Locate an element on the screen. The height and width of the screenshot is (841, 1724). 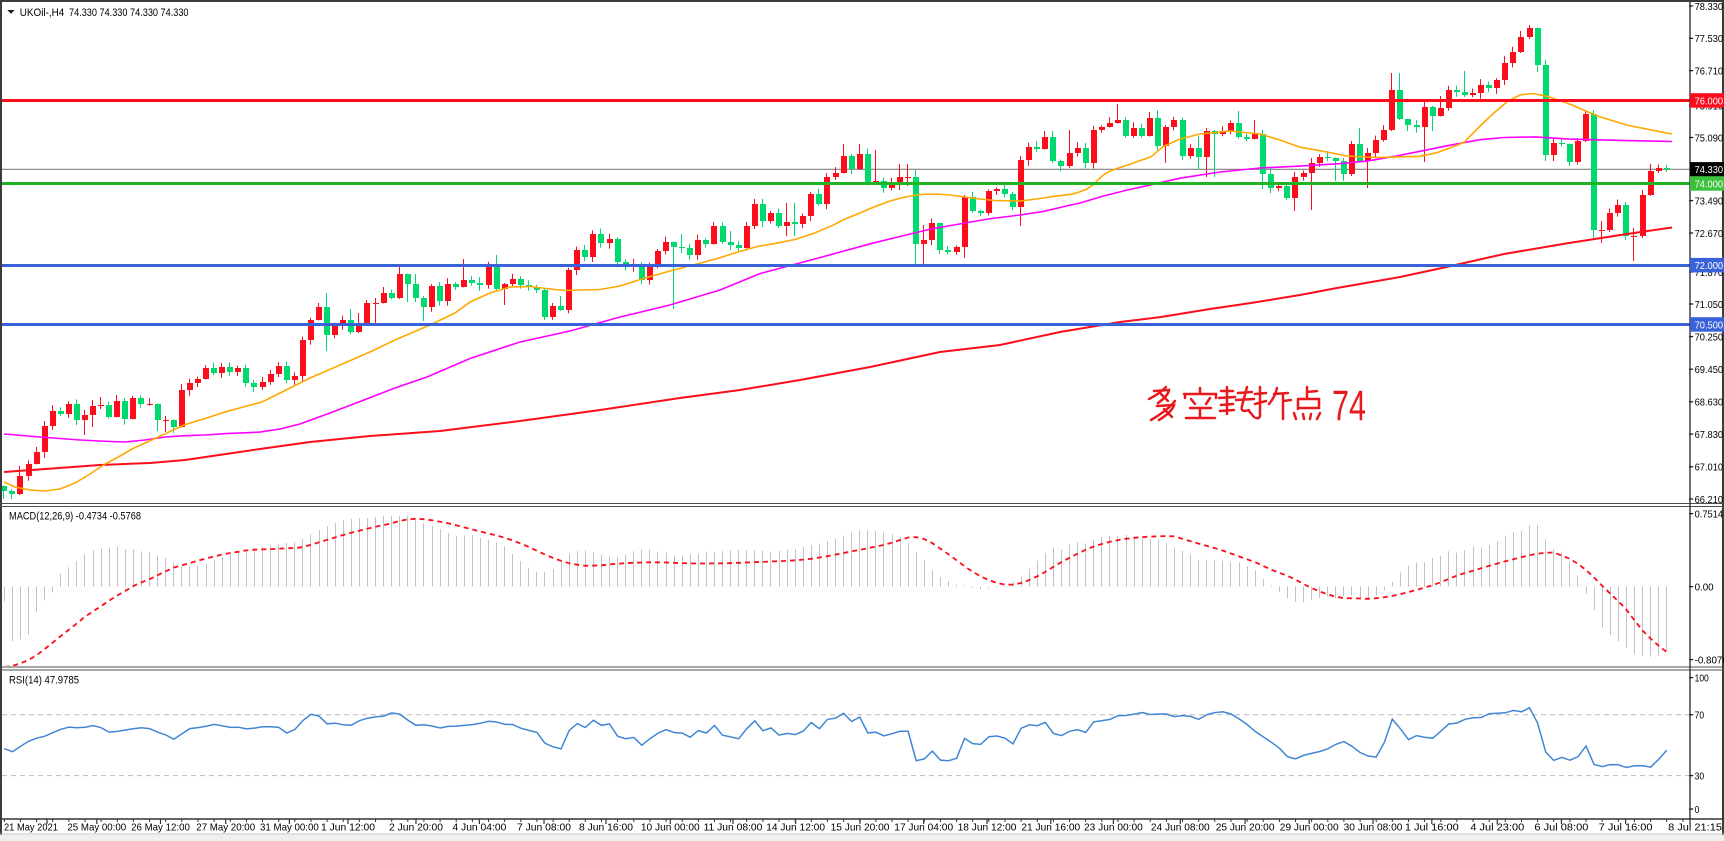
svg-text: 8 Jul 21:15 is located at coordinates (1695, 828).